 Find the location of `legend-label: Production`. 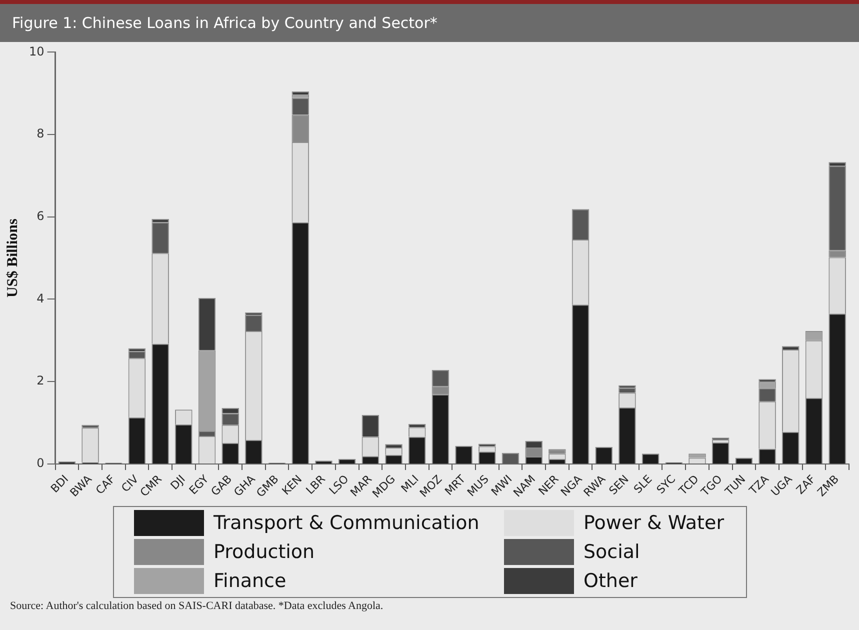

legend-label: Production is located at coordinates (264, 552).